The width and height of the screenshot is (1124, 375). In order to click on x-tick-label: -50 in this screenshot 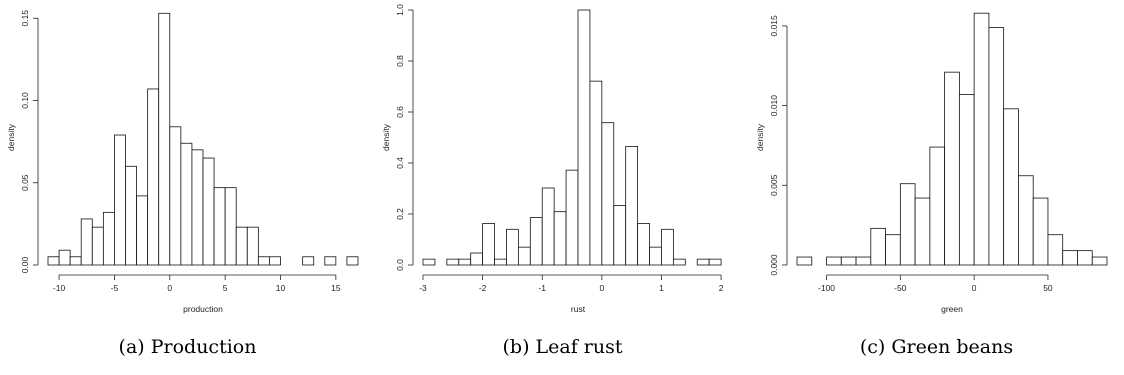, I will do `click(900, 288)`.